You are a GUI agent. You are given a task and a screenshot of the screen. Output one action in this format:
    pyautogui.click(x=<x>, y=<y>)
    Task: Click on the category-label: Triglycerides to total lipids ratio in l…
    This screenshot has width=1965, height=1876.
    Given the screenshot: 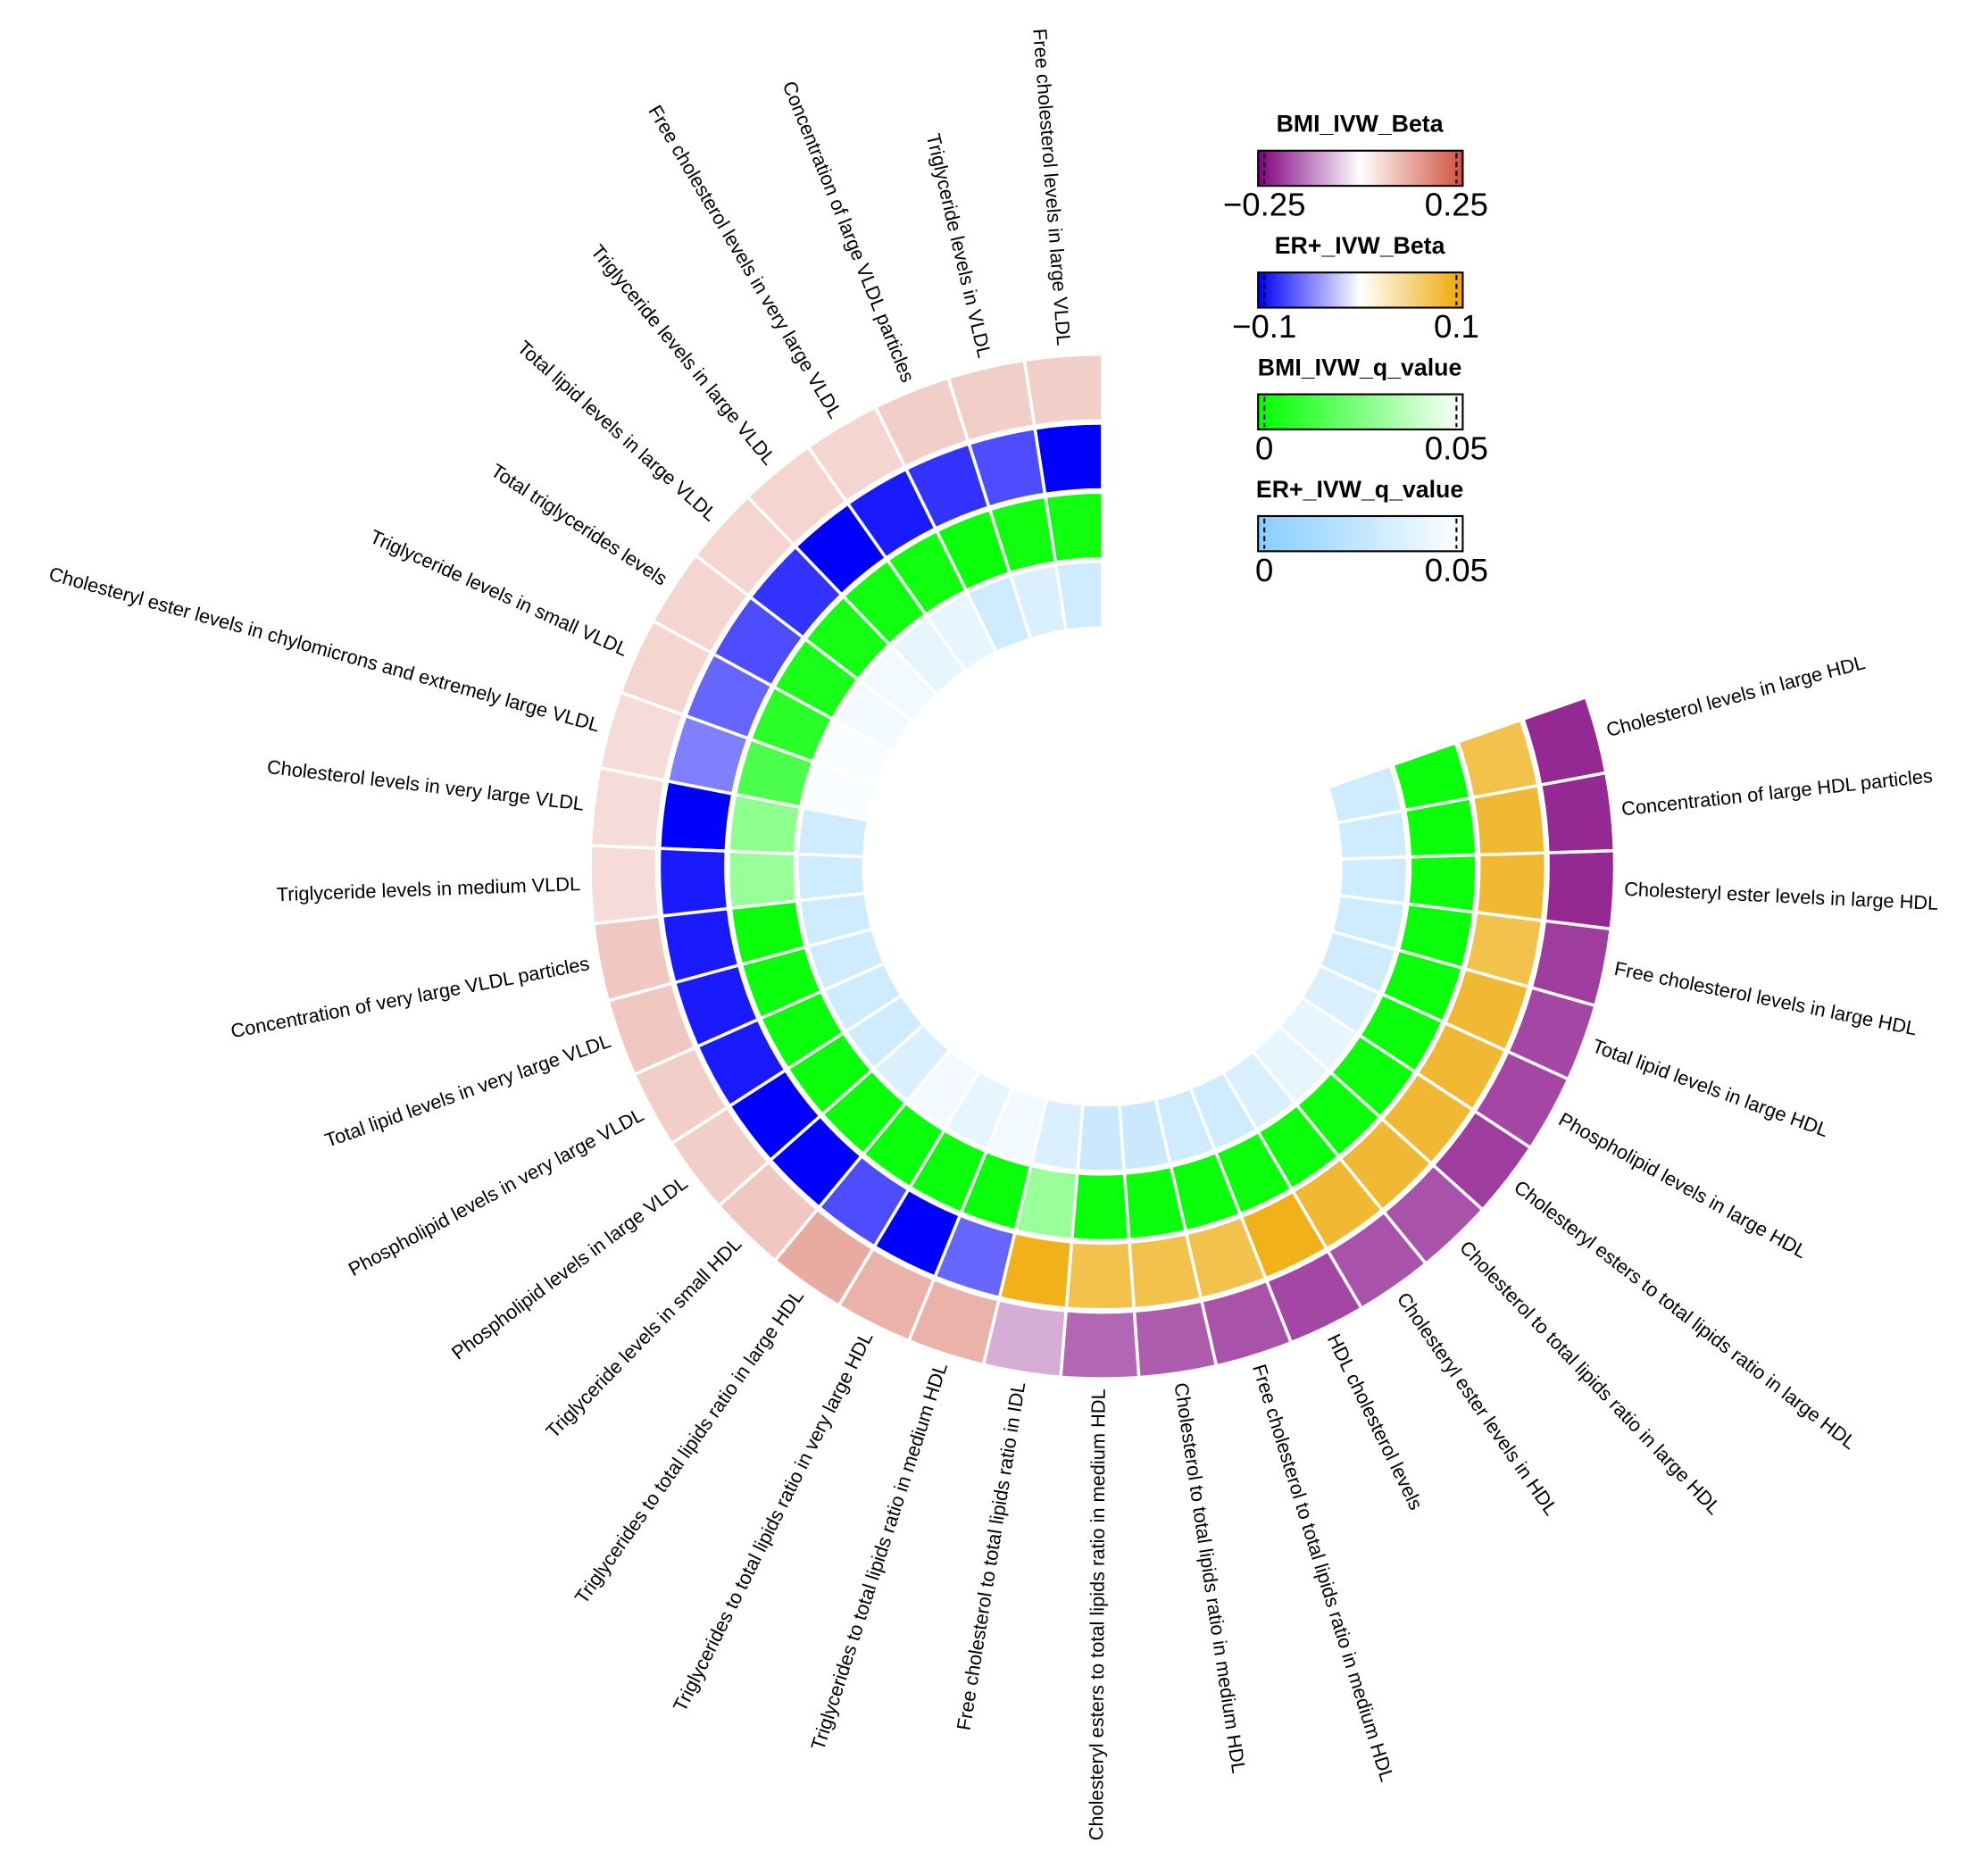 What is the action you would take?
    pyautogui.click(x=689, y=1446)
    